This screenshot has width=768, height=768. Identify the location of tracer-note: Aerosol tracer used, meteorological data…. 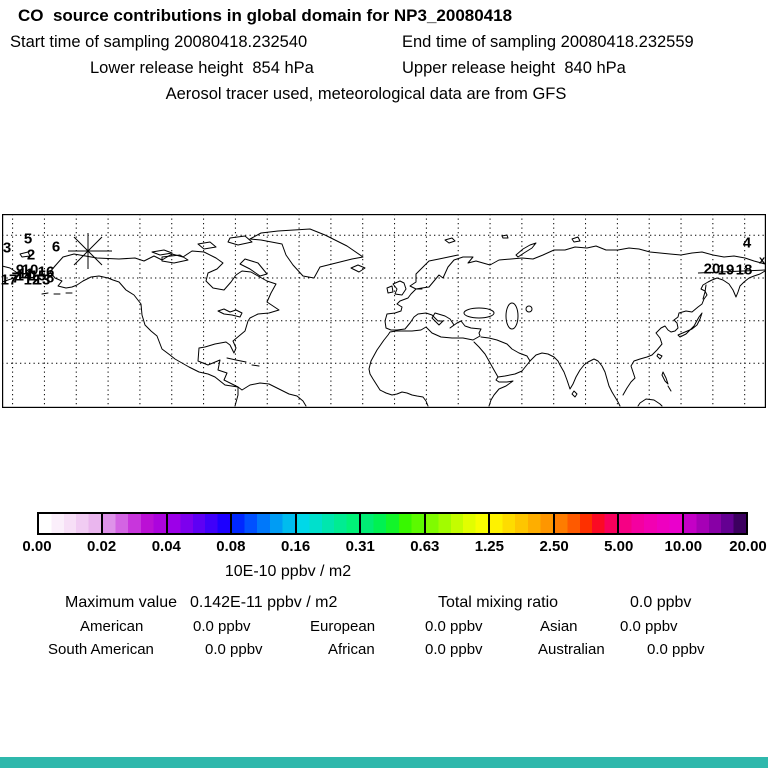
(366, 94).